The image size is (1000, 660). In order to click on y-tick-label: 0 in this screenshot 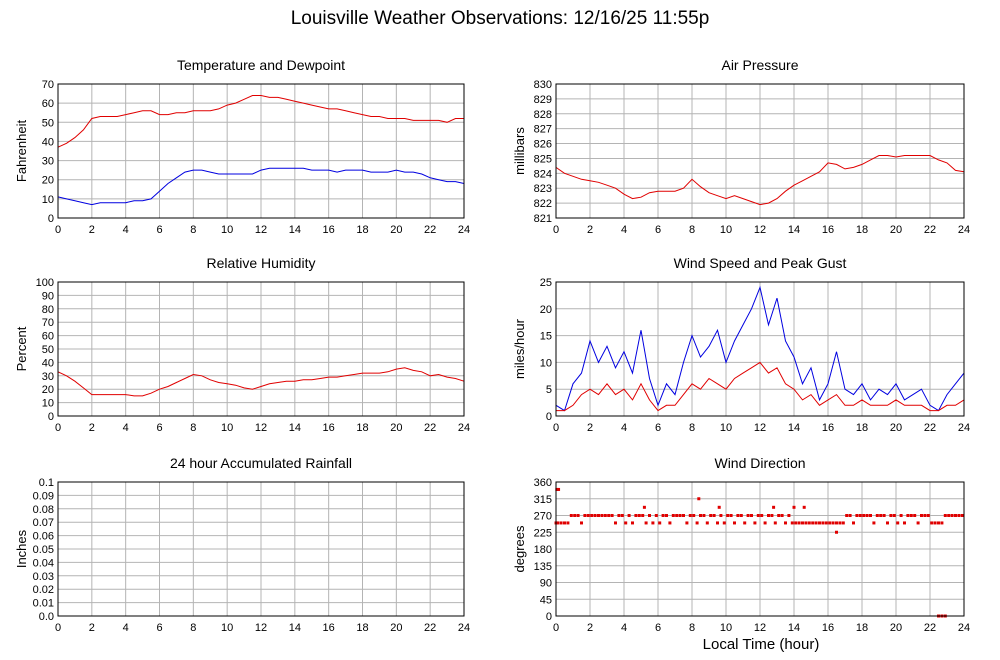, I will do `click(51, 219)`.